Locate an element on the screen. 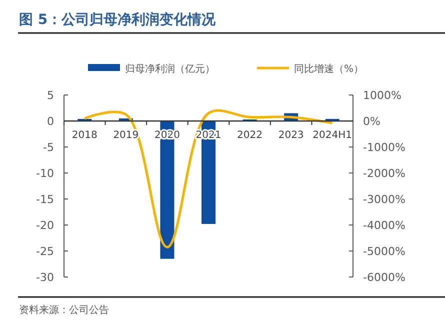  y-tick-label: 0 is located at coordinates (50, 121).